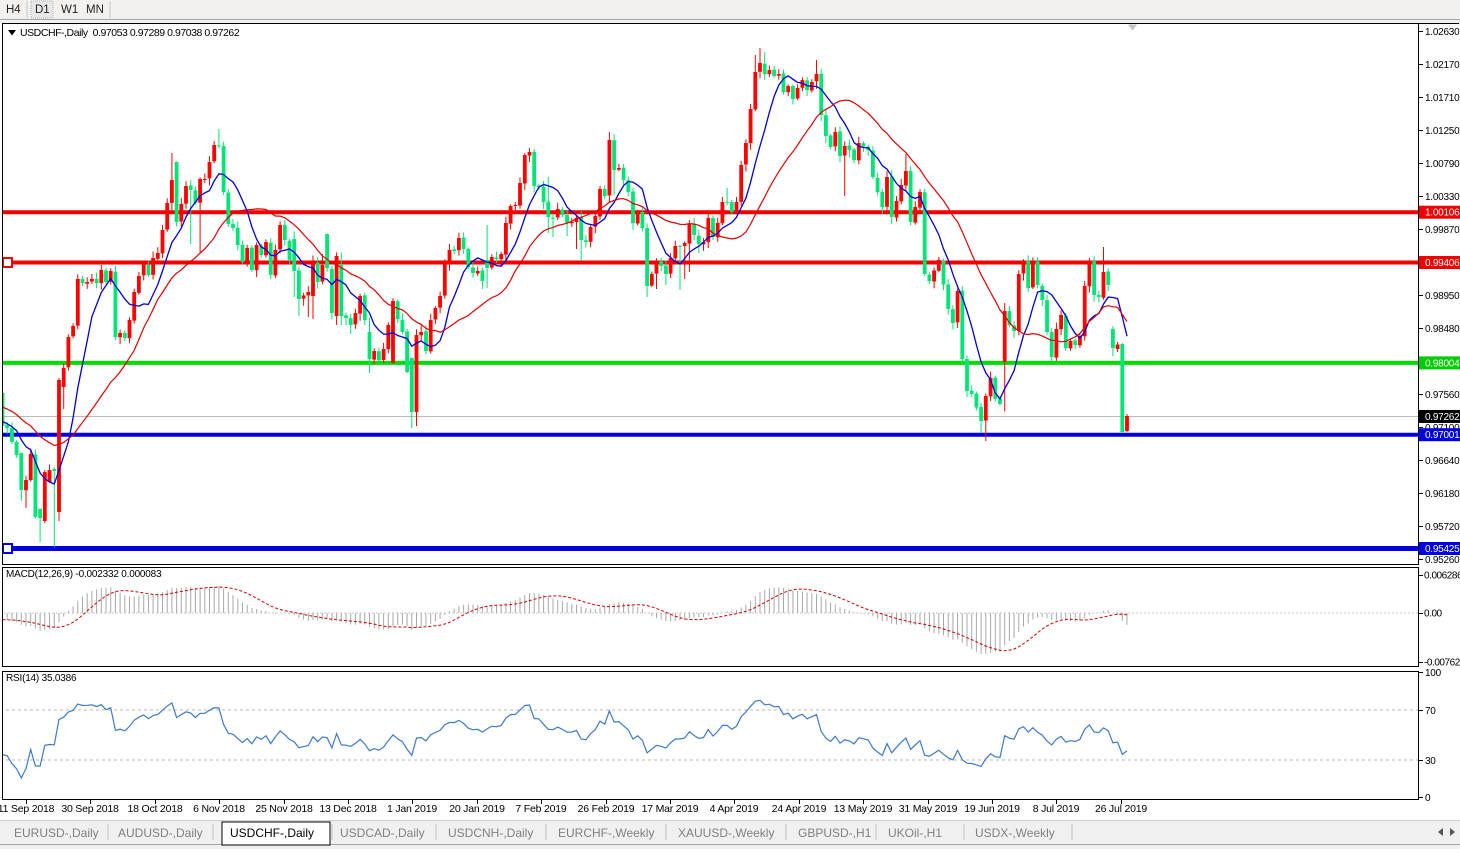 The image size is (1460, 854). What do you see at coordinates (1442, 131) in the screenshot?
I see `svg-text: 1.01250` at bounding box center [1442, 131].